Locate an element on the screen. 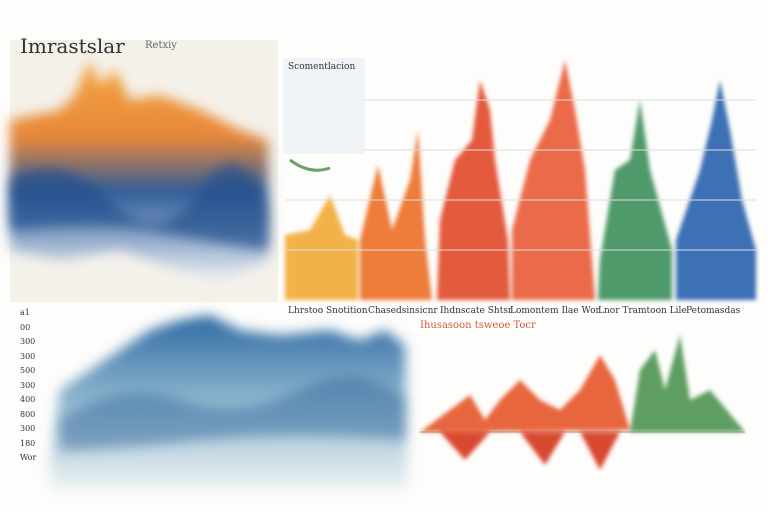 The width and height of the screenshot is (768, 512). bar-label: Lomontem Ilae Wor is located at coordinates (555, 311).